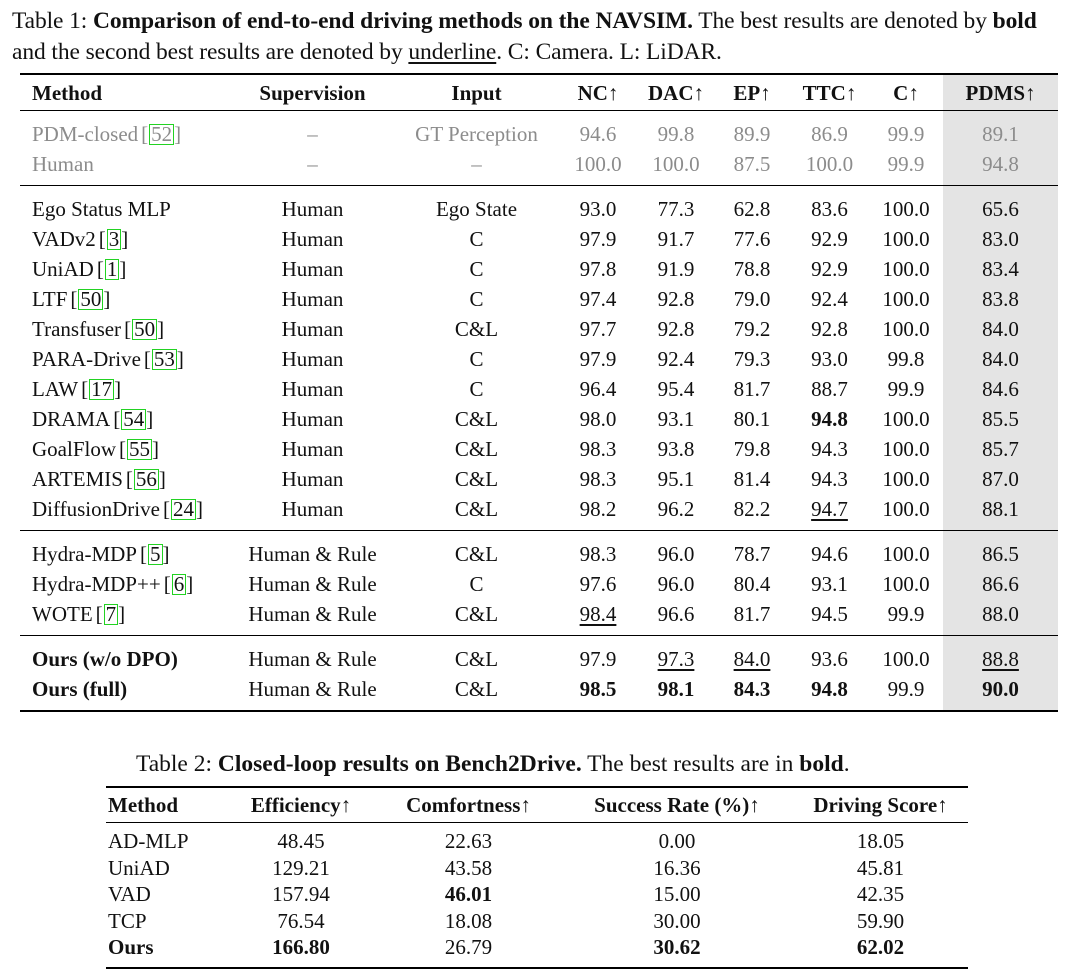  Describe the element at coordinates (906, 92) in the screenshot. I see `table1-header-c: C↑` at that location.